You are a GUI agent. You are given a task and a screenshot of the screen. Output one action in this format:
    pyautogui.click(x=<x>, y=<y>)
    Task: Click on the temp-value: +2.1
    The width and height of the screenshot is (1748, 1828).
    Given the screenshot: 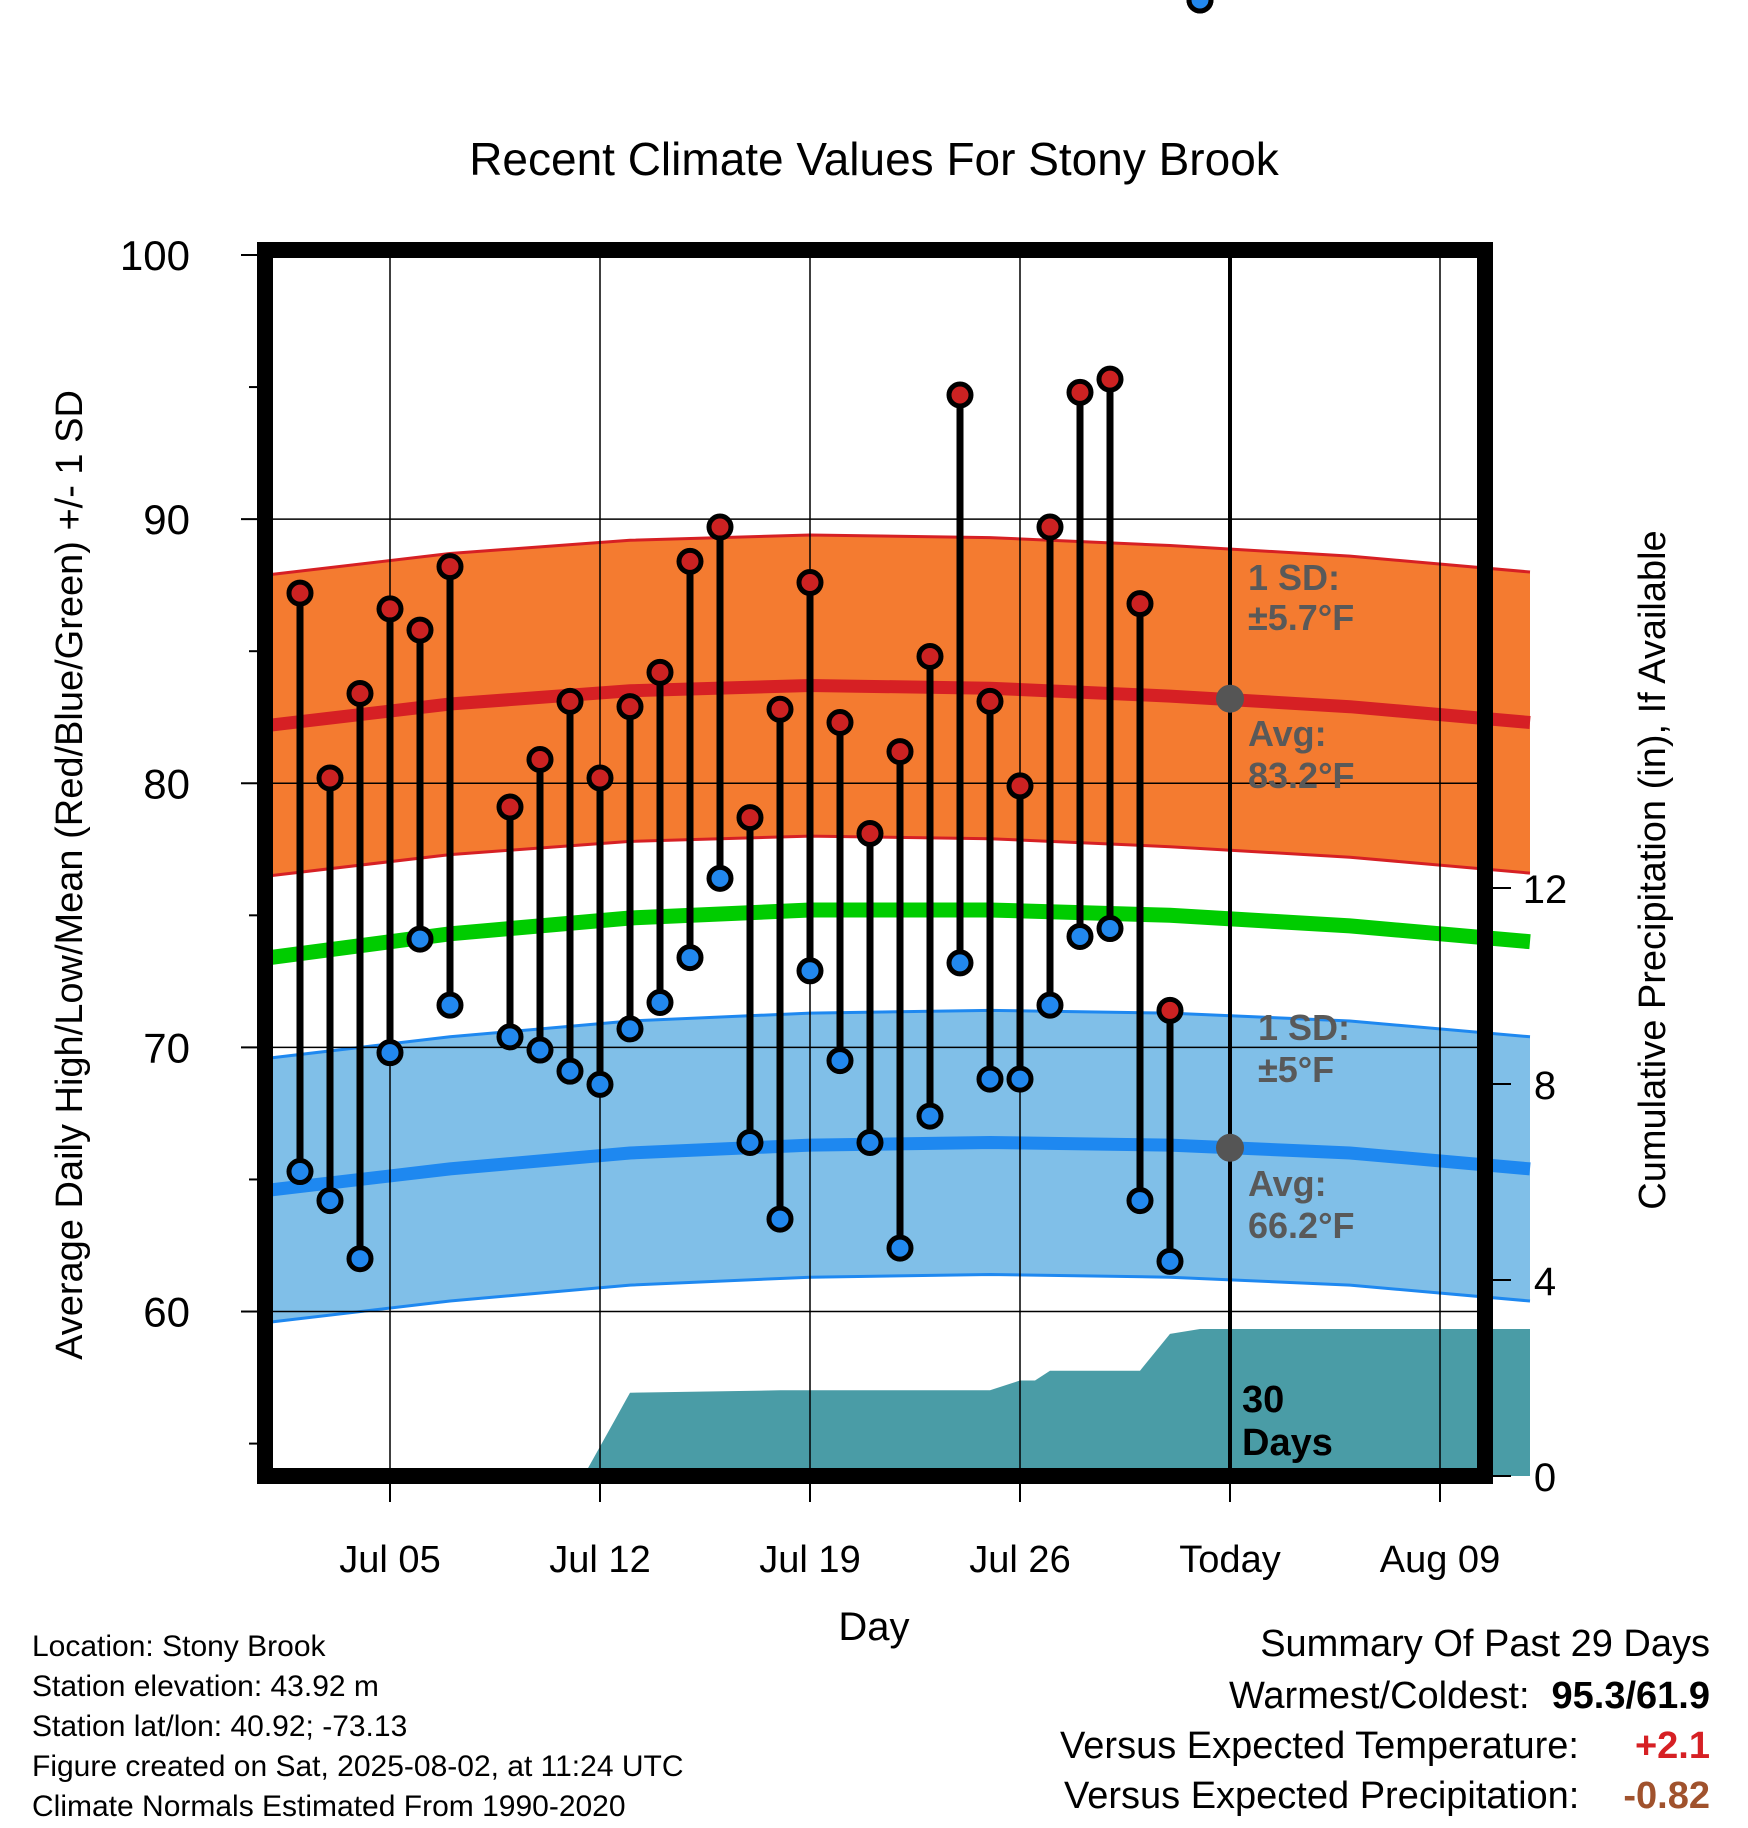 What is the action you would take?
    pyautogui.click(x=1672, y=1746)
    